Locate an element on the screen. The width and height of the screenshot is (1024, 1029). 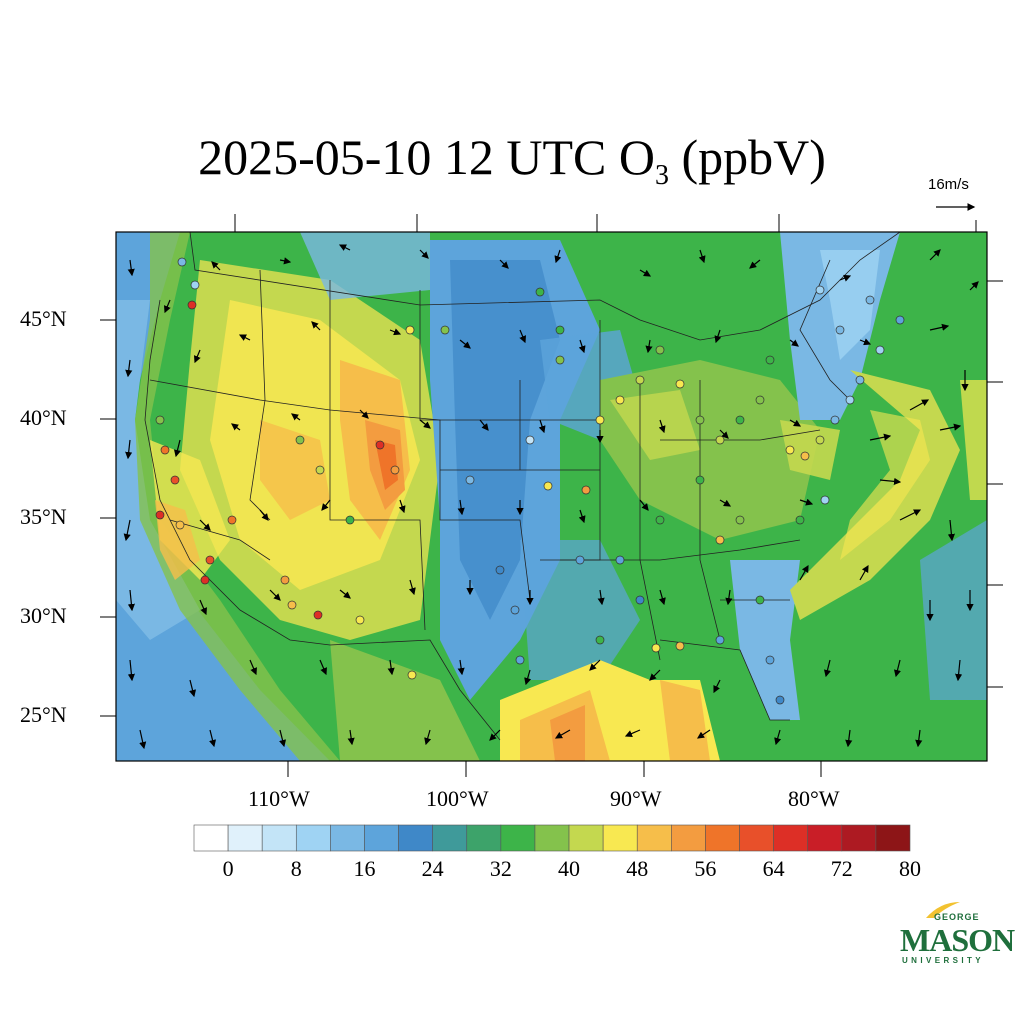
lon-label-100: 100°W is located at coordinates (457, 798).